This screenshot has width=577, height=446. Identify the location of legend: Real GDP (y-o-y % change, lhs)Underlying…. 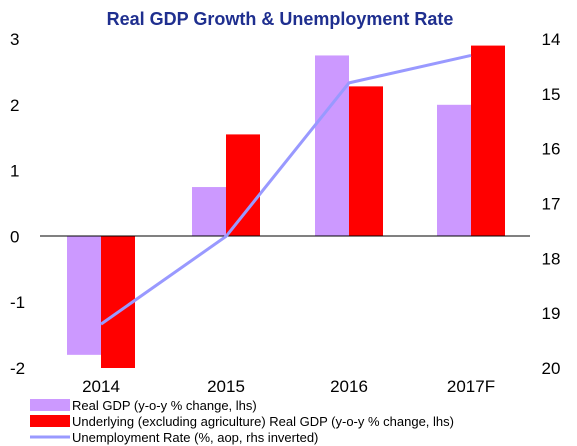
(242, 421).